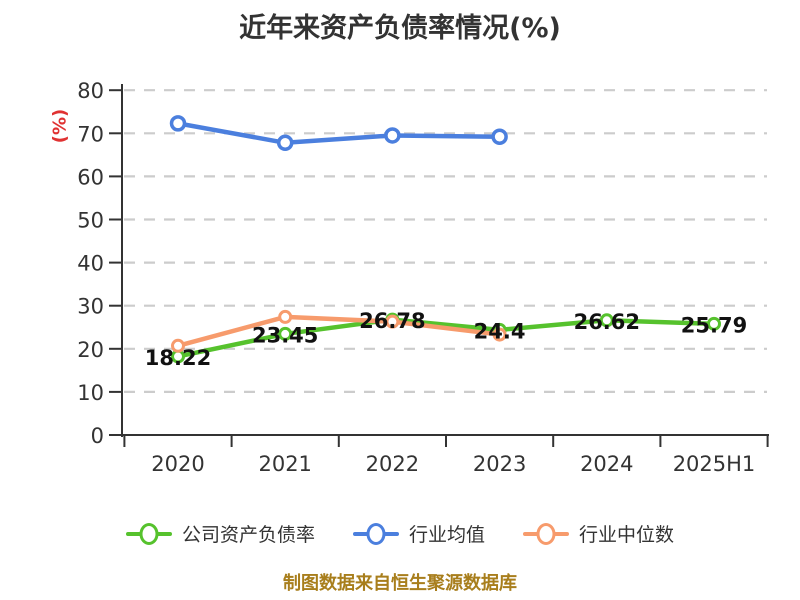  I want to click on legend-item-0: 公司资产负债率, so click(220, 533).